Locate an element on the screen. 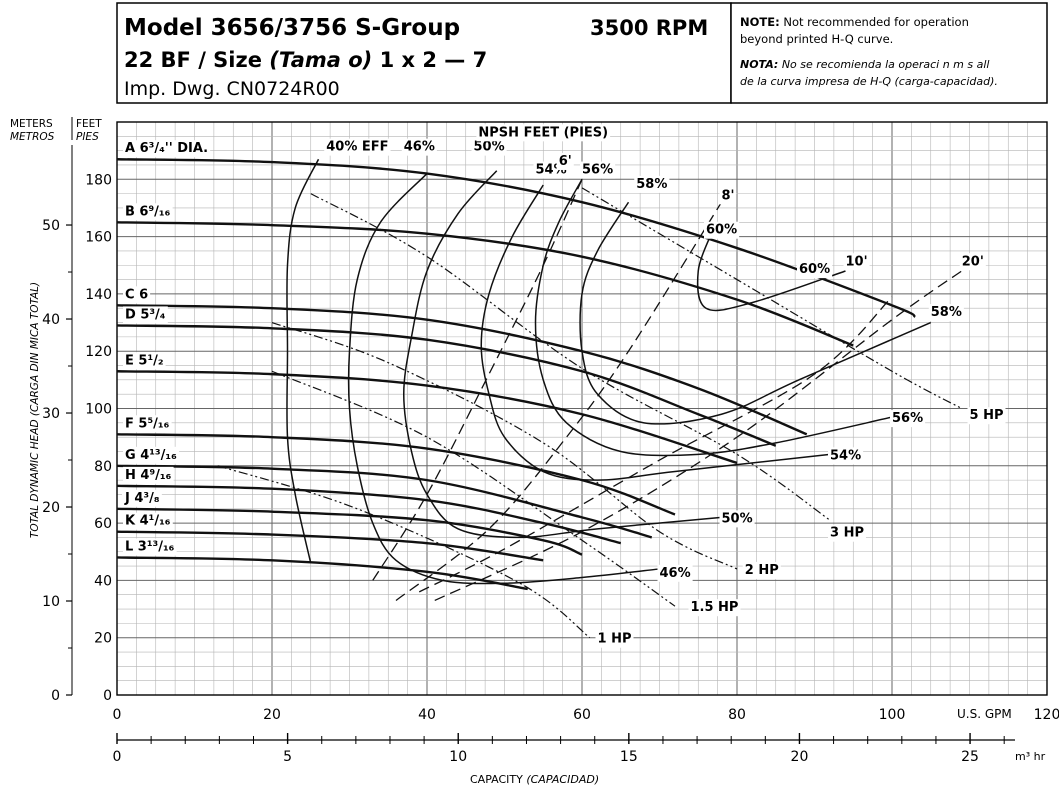 The width and height of the screenshot is (1059, 789). title-box is located at coordinates (424, 53).